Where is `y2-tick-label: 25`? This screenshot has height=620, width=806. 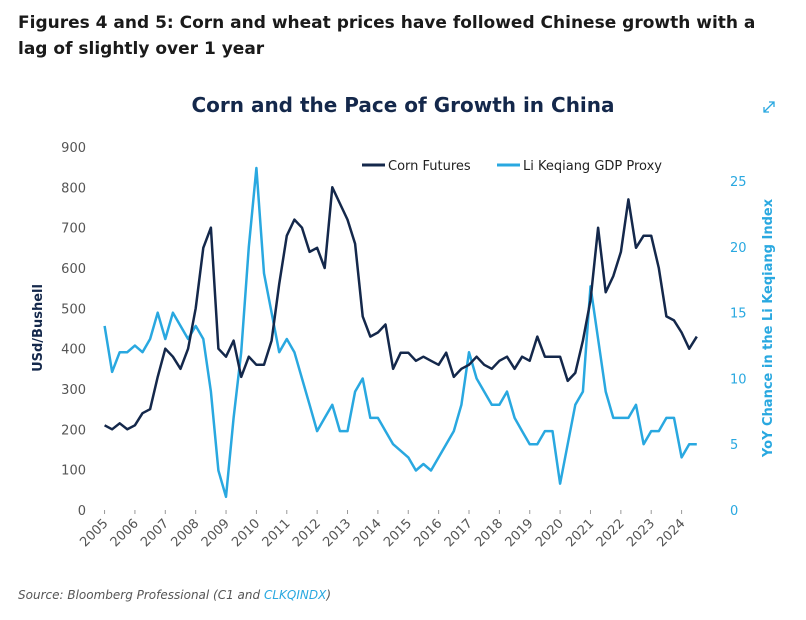
y2-tick-label: 25 is located at coordinates (738, 182).